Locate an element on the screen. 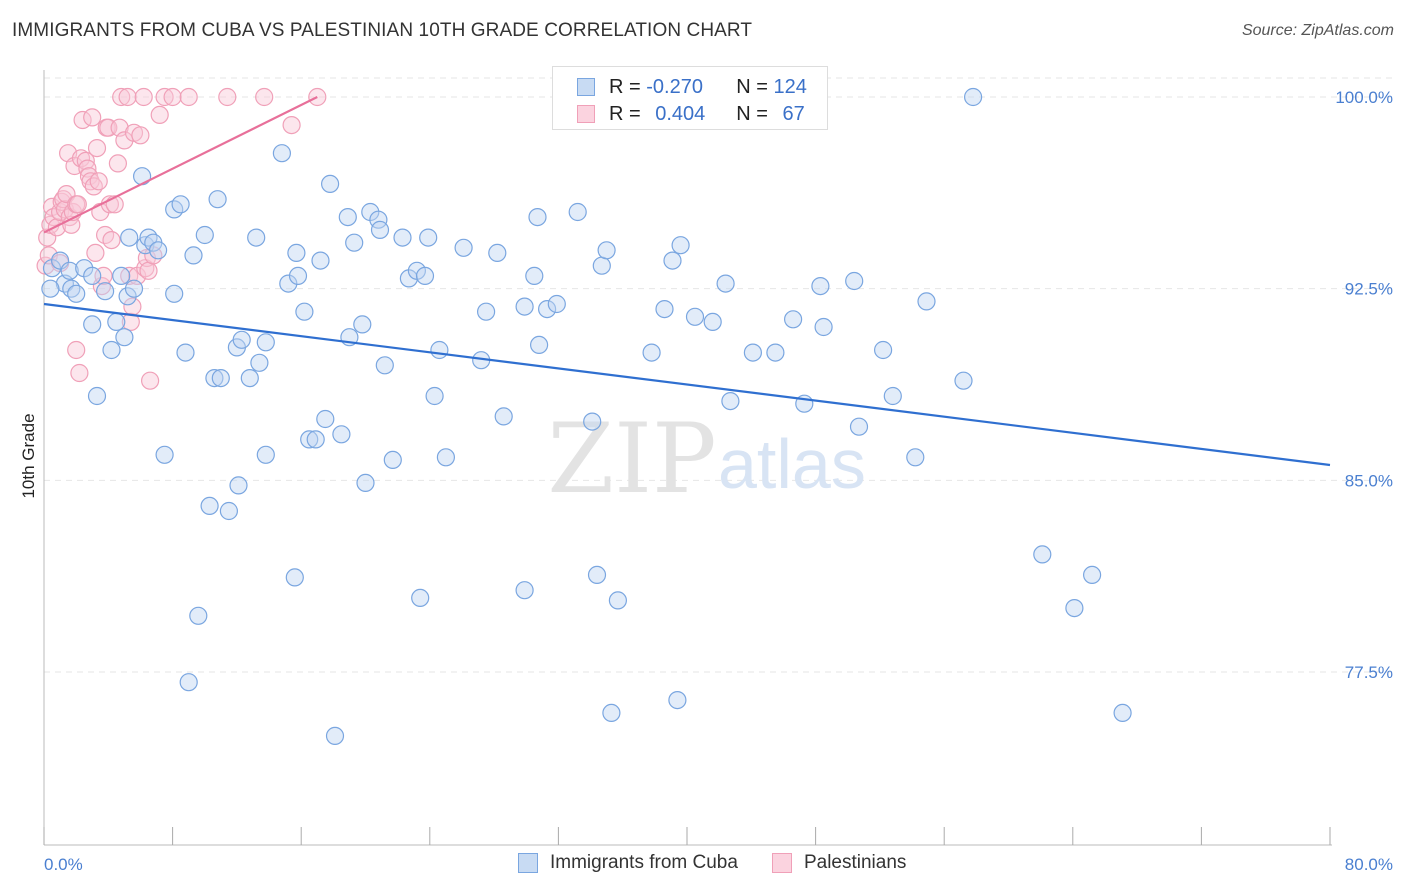 This screenshot has width=1406, height=892. watermark-zip: ZIP is located at coordinates (631, 459).